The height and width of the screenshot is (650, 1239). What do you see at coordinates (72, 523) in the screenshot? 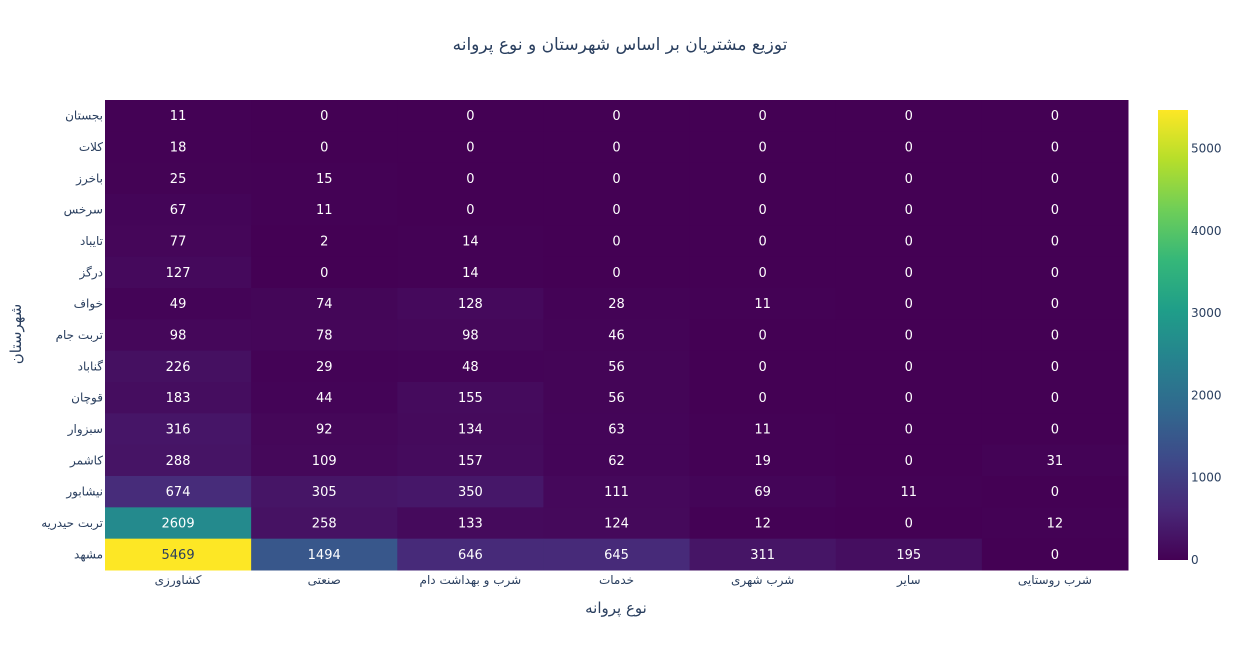
I see `y-tick-label: تربت حیدریه` at bounding box center [72, 523].